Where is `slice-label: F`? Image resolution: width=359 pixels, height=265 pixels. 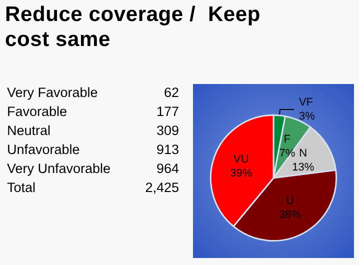 slice-label: F is located at coordinates (287, 139).